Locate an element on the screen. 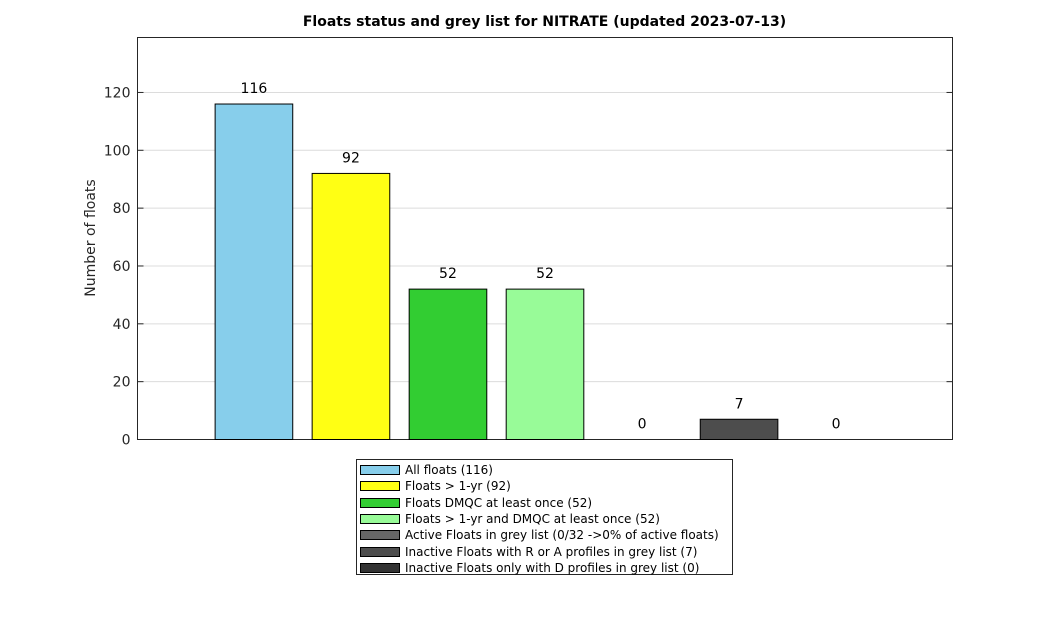  legend-item: All floats (116) is located at coordinates (544, 470).